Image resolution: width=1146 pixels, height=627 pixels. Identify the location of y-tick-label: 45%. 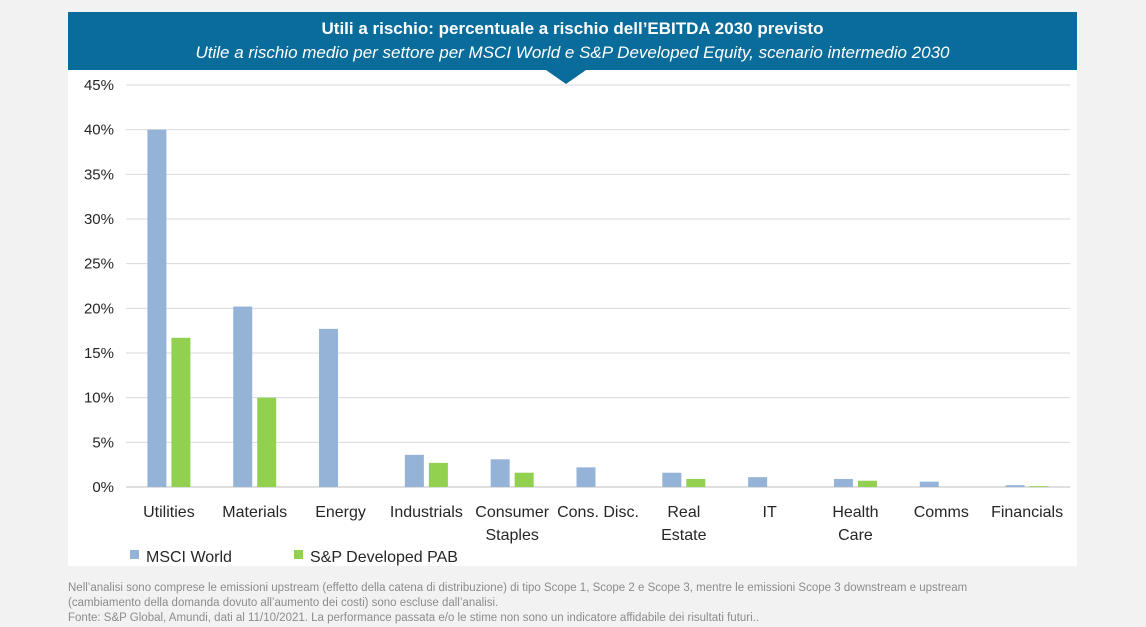
(99, 85).